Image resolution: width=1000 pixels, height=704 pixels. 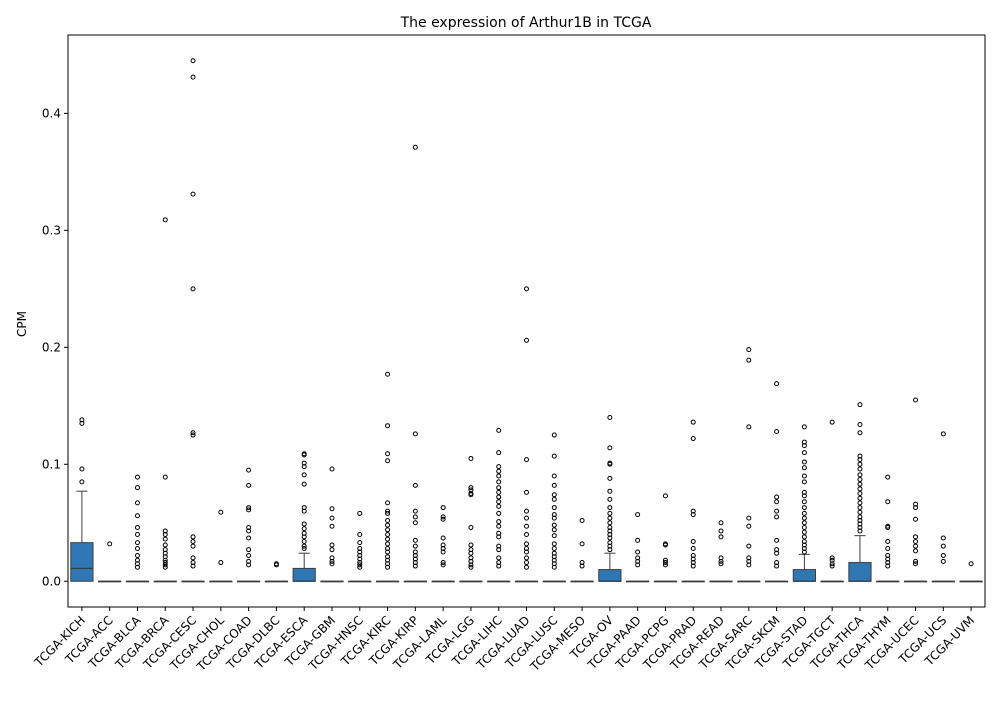 What do you see at coordinates (51, 464) in the screenshot?
I see `y-tick-label: 0.1` at bounding box center [51, 464].